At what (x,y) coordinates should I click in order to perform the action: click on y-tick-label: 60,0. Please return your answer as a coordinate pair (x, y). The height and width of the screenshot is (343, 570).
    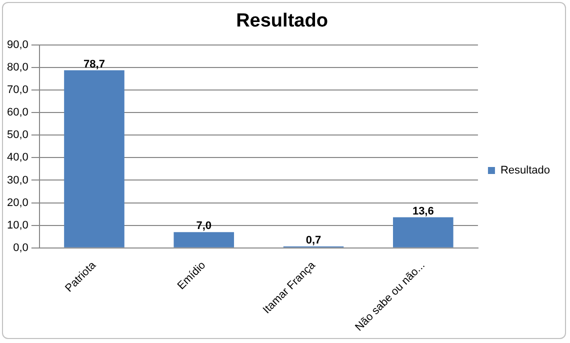
    Looking at the image, I should click on (17, 112).